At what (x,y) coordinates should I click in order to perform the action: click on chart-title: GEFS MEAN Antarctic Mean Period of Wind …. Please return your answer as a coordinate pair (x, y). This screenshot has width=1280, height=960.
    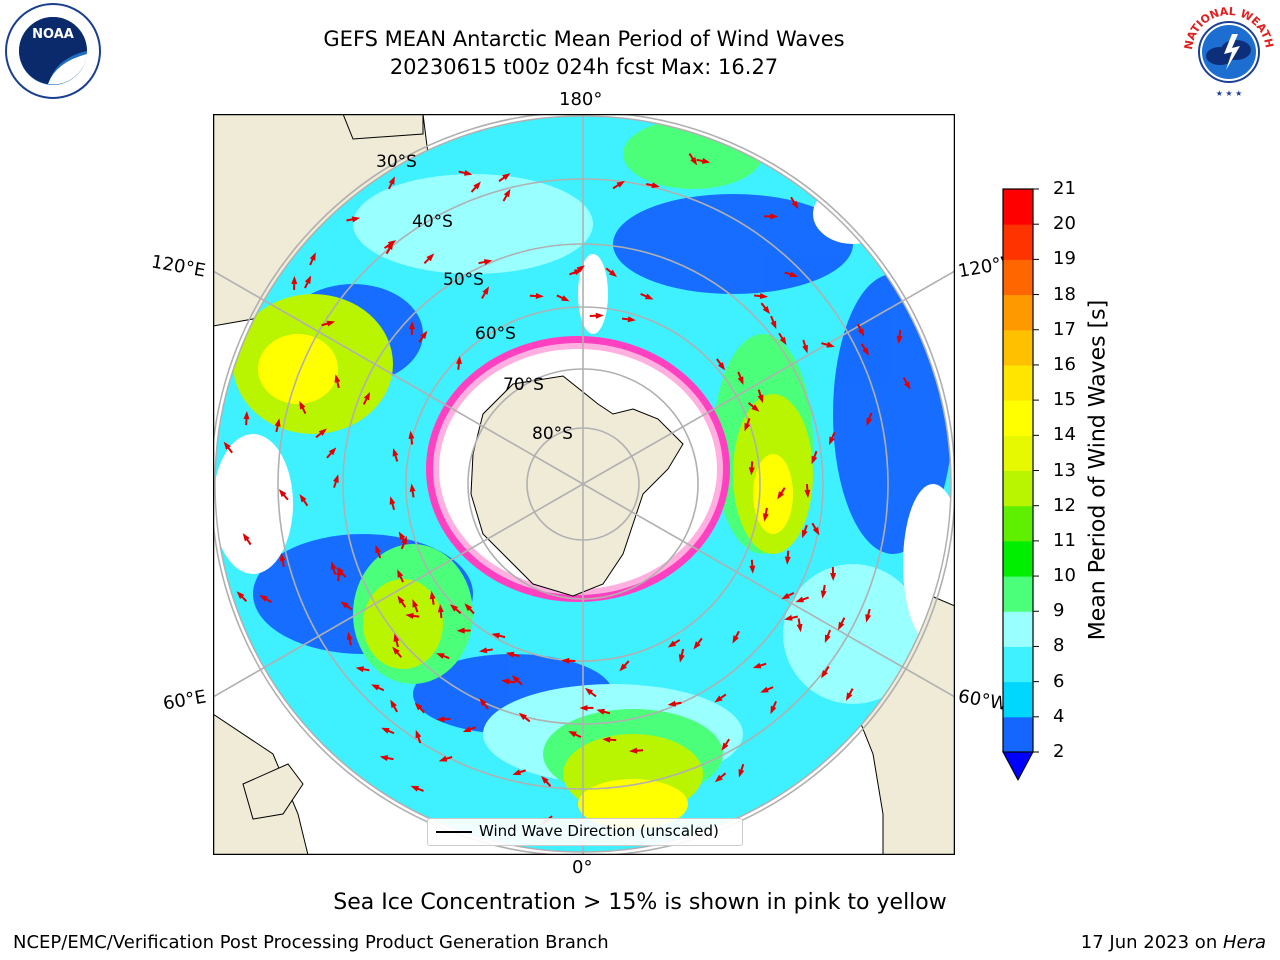
    Looking at the image, I should click on (584, 39).